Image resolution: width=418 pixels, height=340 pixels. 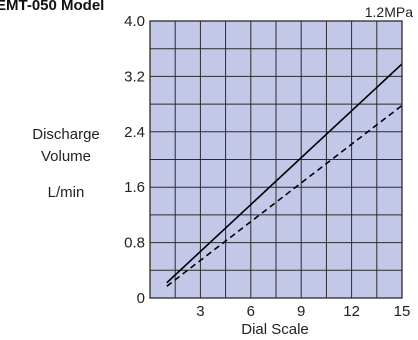 I want to click on y-tick-label: 2.4, so click(x=134, y=132).